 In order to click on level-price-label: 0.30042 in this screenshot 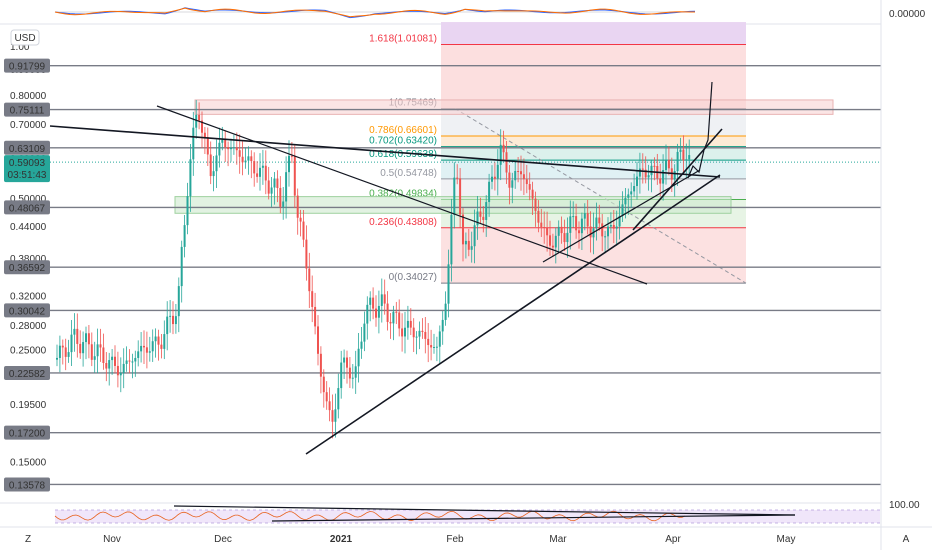, I will do `click(27, 311)`.